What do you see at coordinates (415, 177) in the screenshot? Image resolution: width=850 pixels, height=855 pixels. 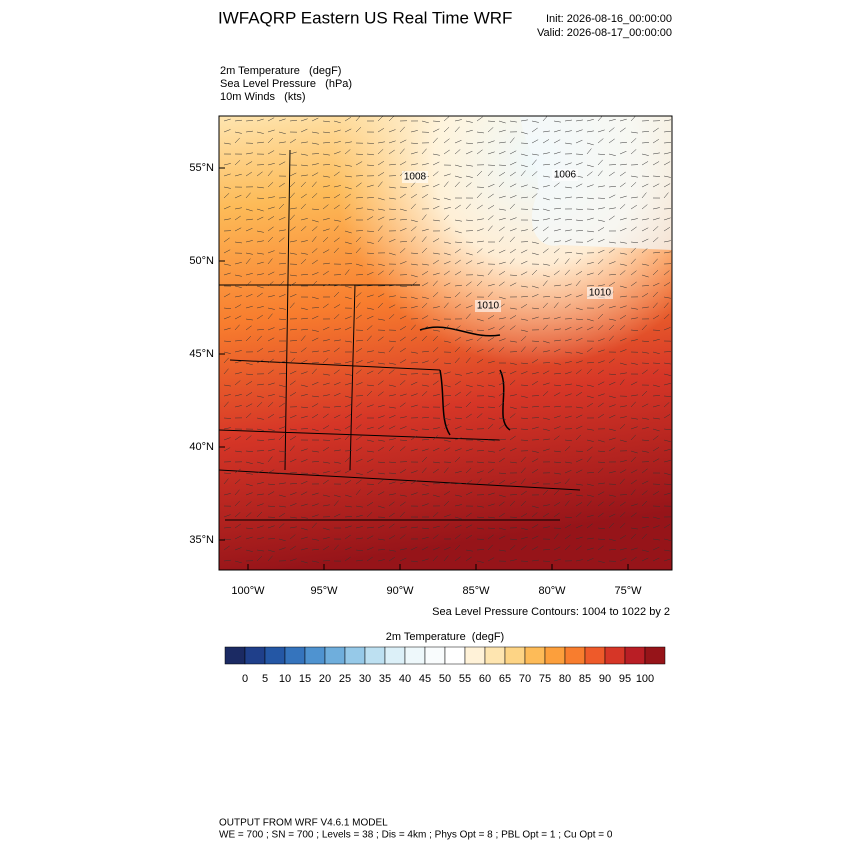 I see `contour-label: 1008` at bounding box center [415, 177].